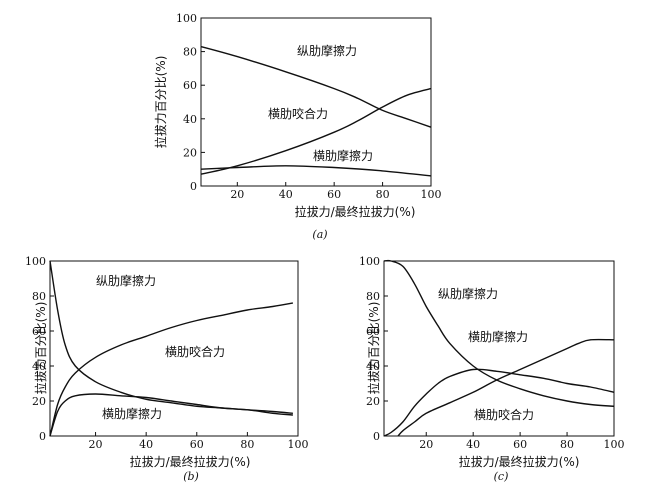 Image resolution: width=660 pixels, height=487 pixels. What do you see at coordinates (501, 476) in the screenshot?
I see `panel-caption: (c)` at bounding box center [501, 476].